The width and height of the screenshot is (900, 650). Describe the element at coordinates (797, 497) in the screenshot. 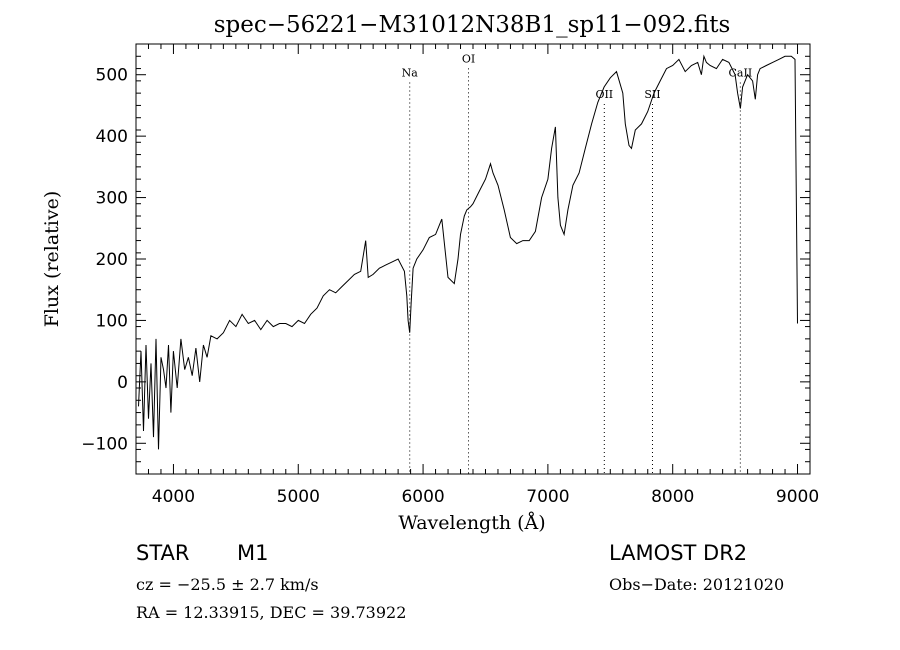

I see `x-tick-label: 9000` at that location.